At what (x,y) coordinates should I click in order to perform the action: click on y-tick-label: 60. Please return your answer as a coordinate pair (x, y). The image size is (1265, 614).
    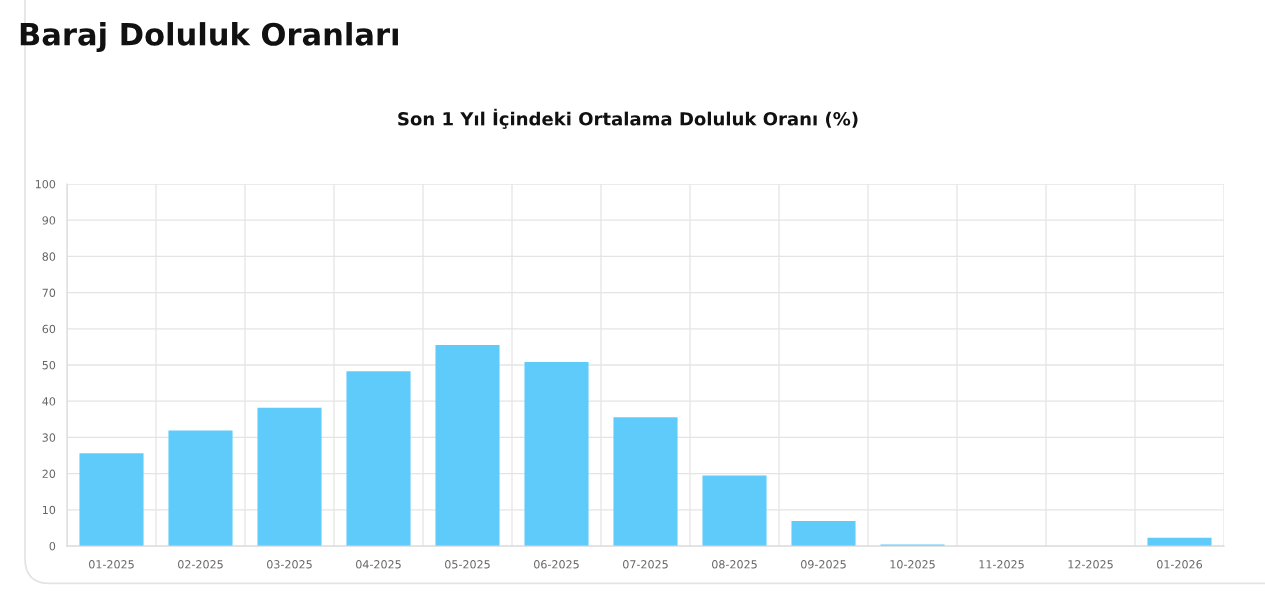
    Looking at the image, I should click on (49, 329).